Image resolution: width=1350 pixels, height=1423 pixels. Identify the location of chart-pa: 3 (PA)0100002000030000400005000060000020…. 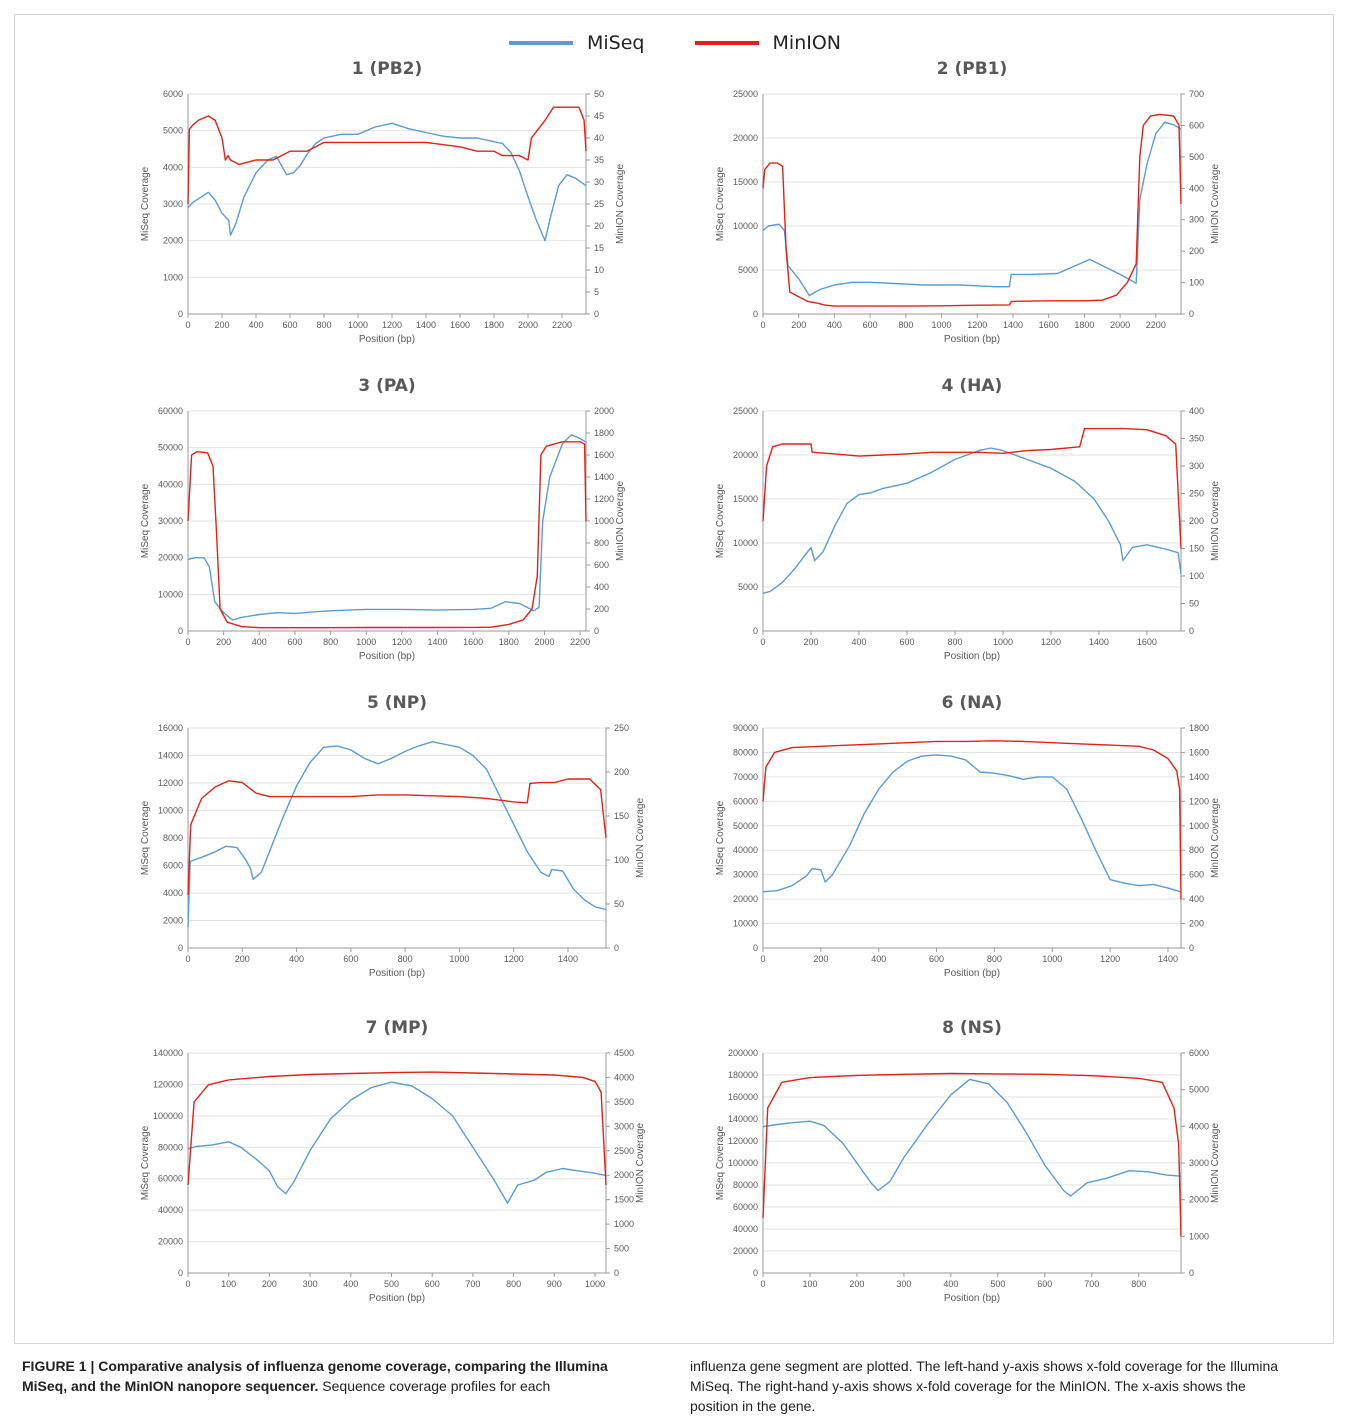
(383, 519).